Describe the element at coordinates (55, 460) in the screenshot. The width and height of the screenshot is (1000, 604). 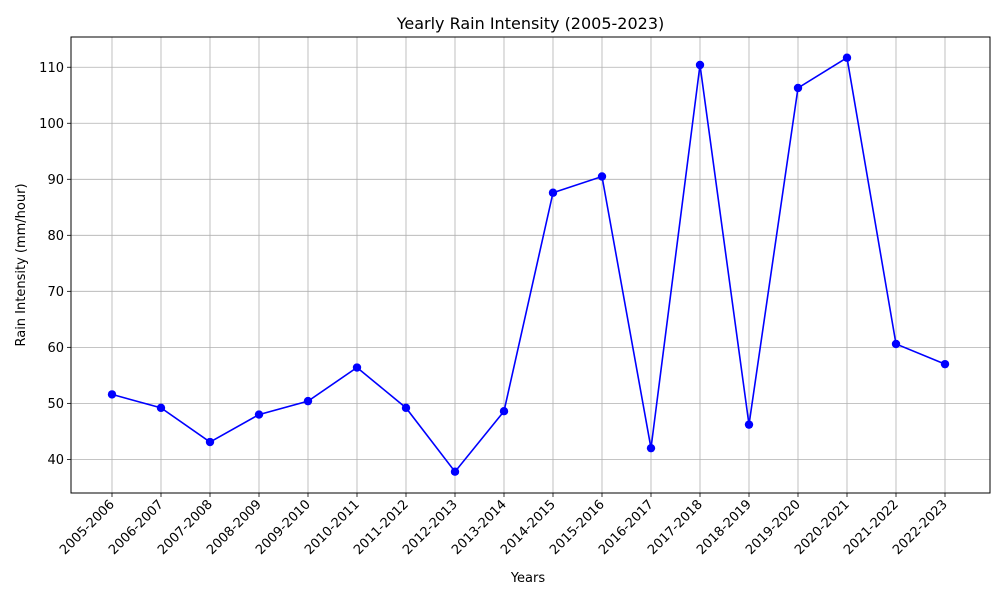
I see `y-tick-label: 40` at that location.